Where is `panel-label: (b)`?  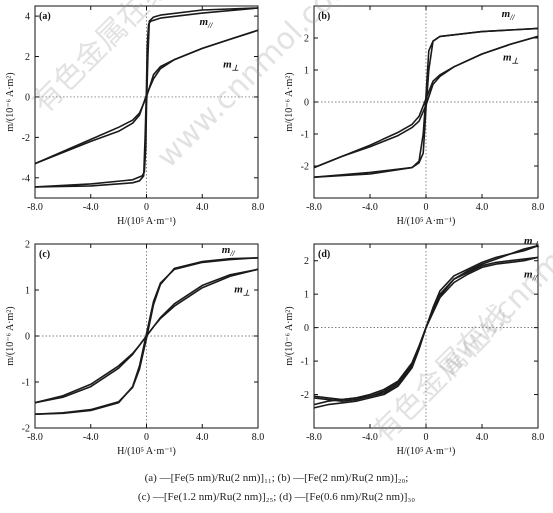 panel-label: (b) is located at coordinates (324, 16).